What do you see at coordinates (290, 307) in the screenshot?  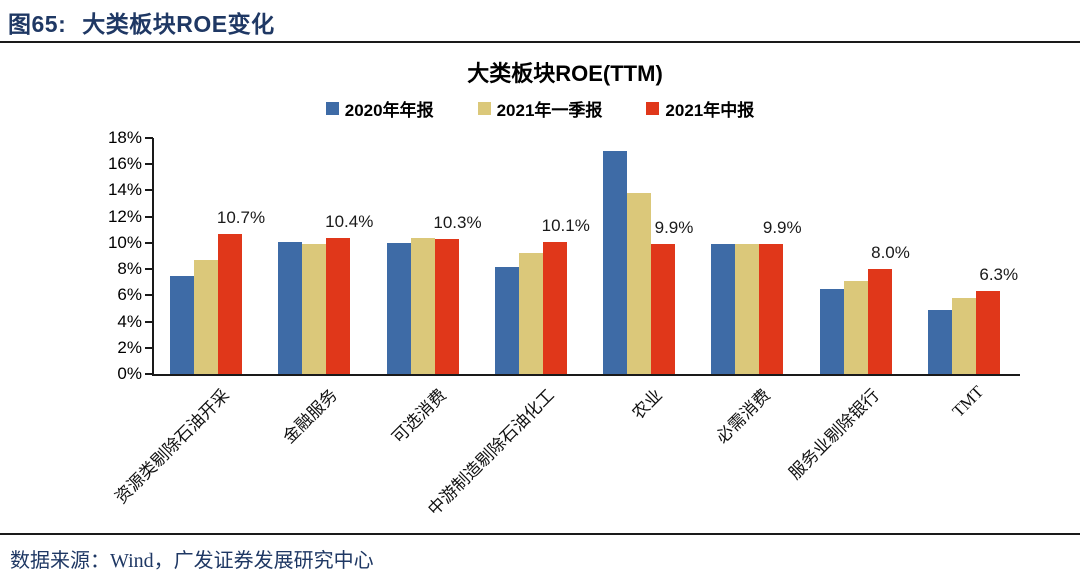 I see `bar-2020年年报-金融服务` at bounding box center [290, 307].